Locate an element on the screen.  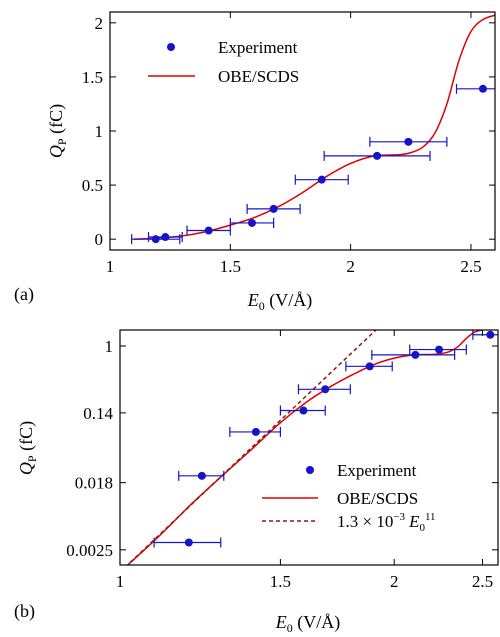
panel-label-b: (b) is located at coordinates (24, 611).